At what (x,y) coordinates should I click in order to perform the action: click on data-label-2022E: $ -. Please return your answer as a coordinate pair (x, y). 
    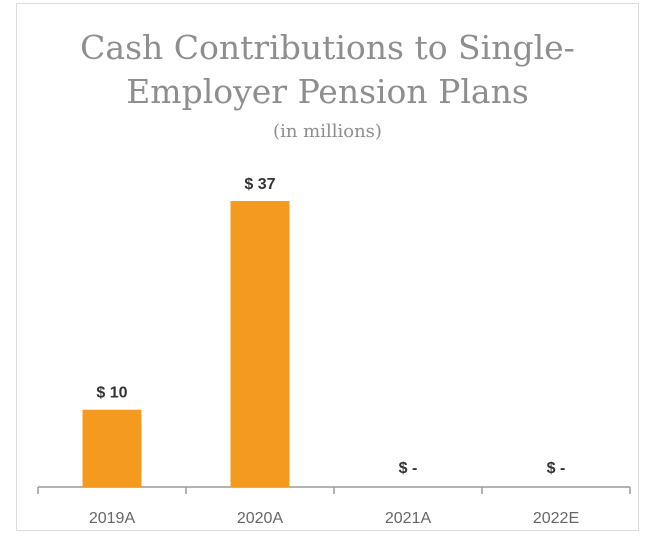
    Looking at the image, I should click on (556, 468).